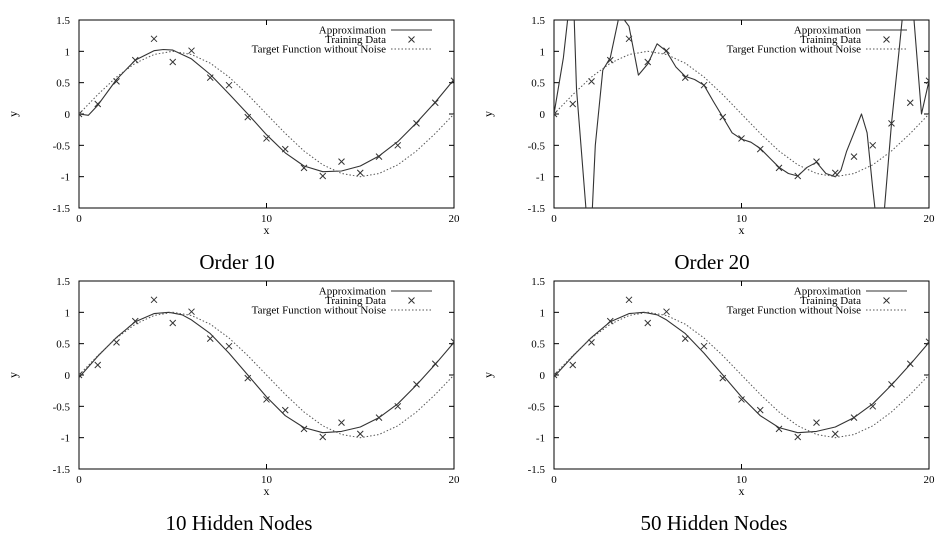 This screenshot has height=547, width=947. What do you see at coordinates (239, 523) in the screenshot?
I see `panel-caption: 10 Hidden Nodes` at bounding box center [239, 523].